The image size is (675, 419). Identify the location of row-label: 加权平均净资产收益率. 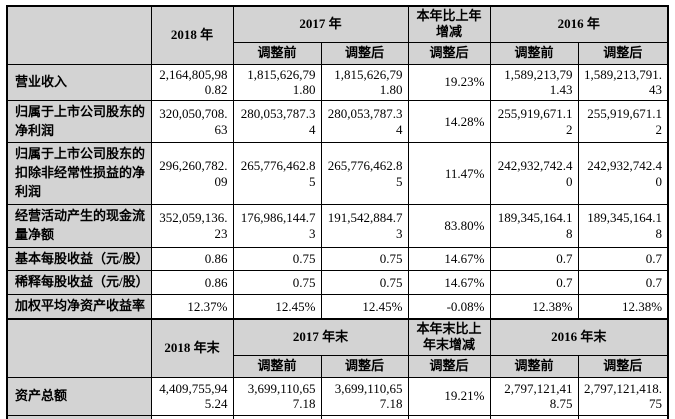
(79, 307).